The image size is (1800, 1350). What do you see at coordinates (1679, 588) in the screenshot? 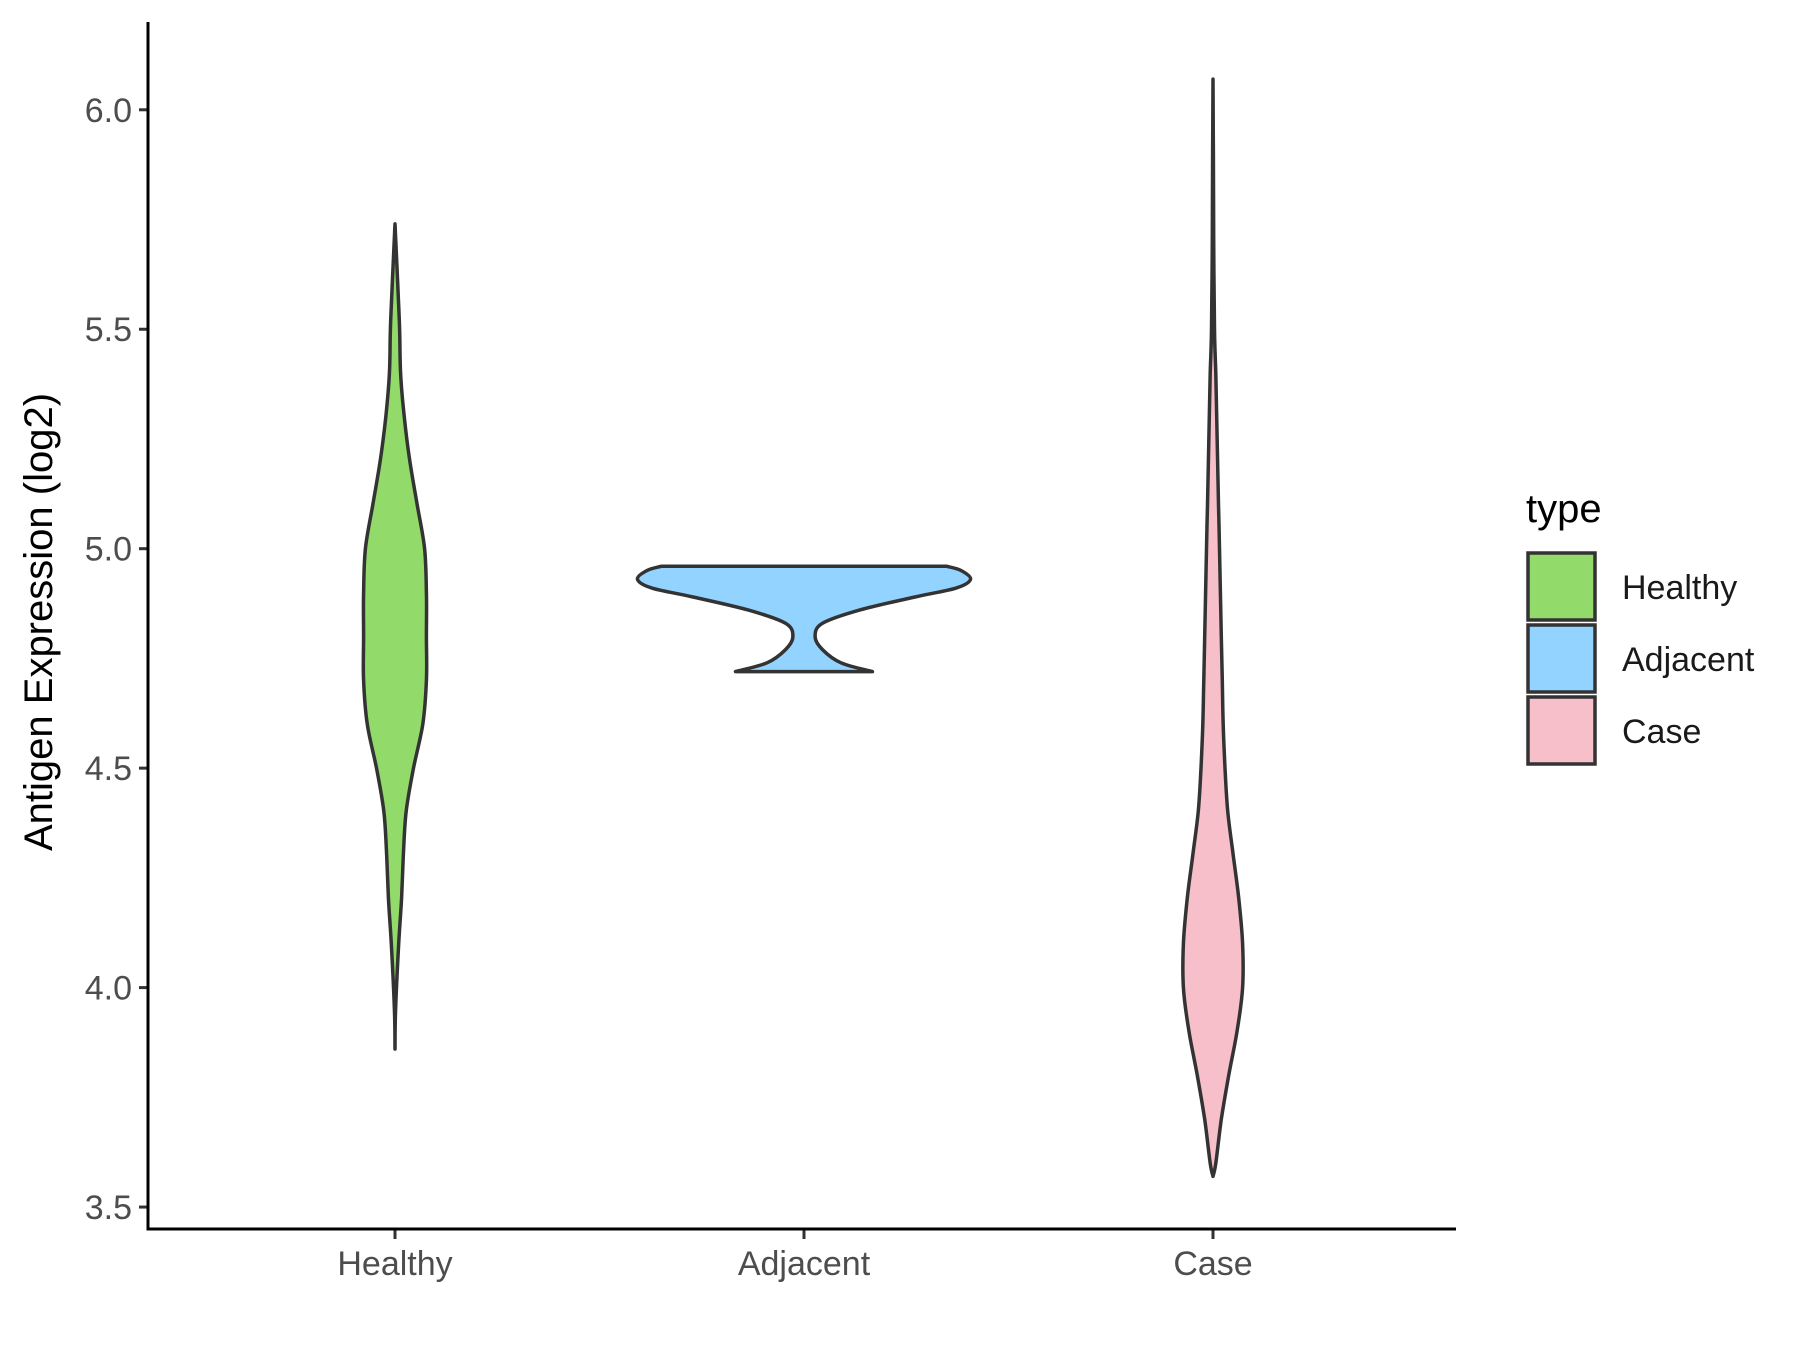
I see `legend-label: Healthy` at bounding box center [1679, 588].